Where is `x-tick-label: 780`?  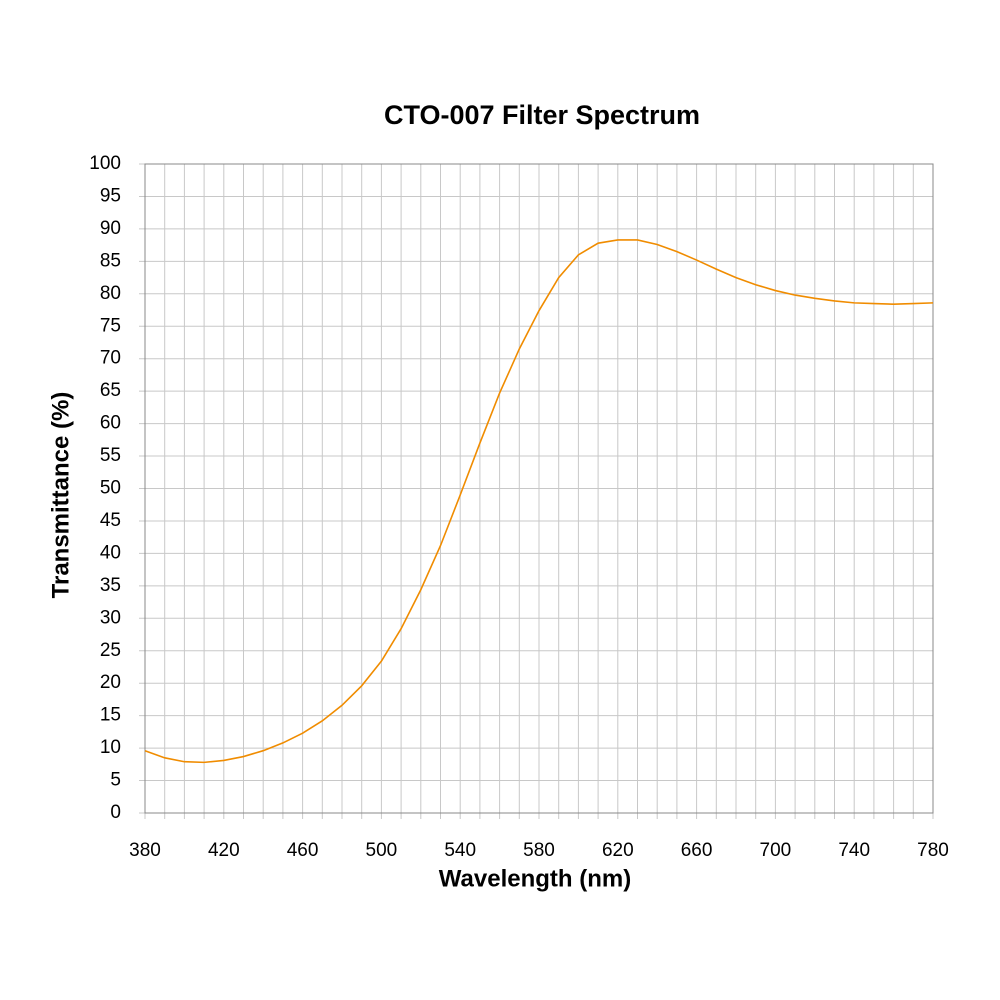 x-tick-label: 780 is located at coordinates (933, 850).